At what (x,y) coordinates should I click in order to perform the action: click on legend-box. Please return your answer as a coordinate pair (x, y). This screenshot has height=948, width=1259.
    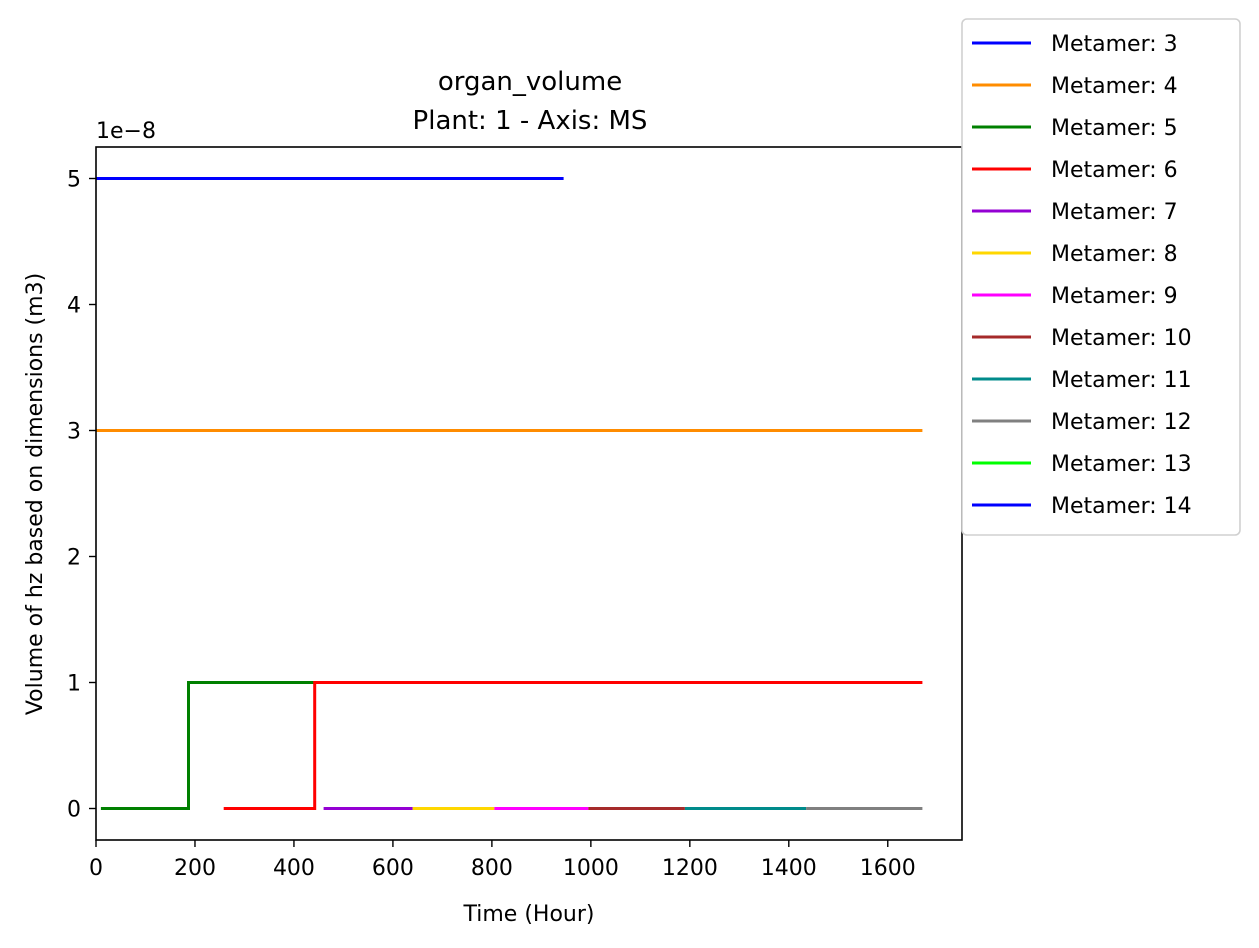
    Looking at the image, I should click on (1101, 277).